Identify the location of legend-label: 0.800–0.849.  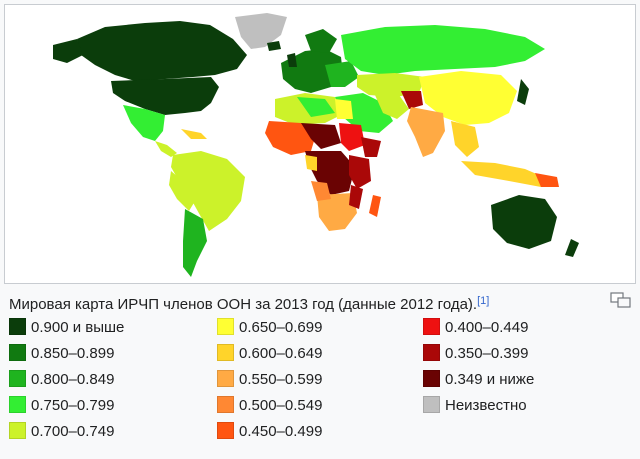
(73, 379).